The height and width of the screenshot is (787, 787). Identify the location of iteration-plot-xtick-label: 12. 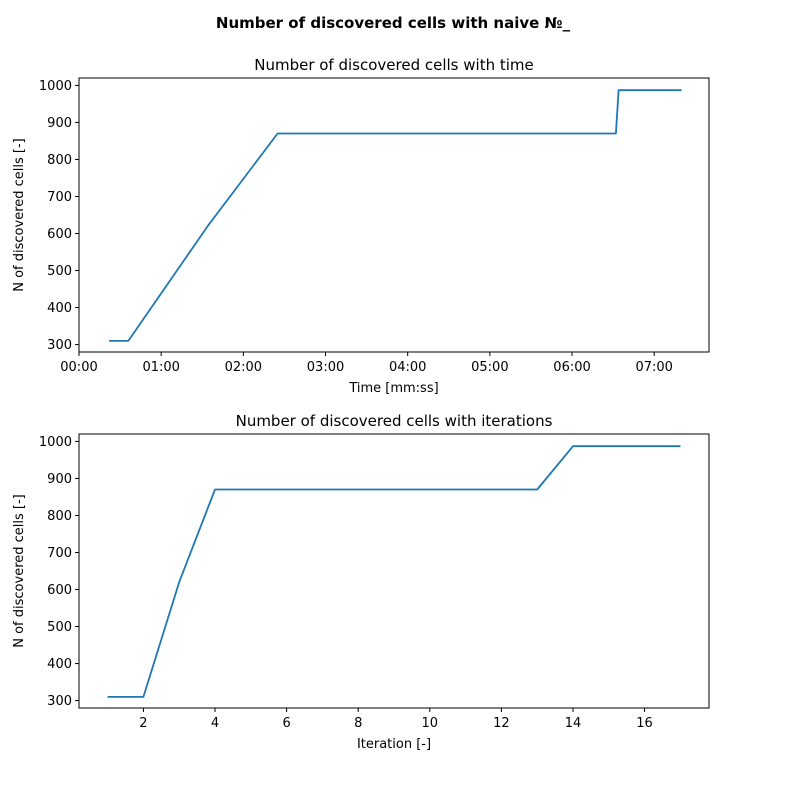
(501, 723).